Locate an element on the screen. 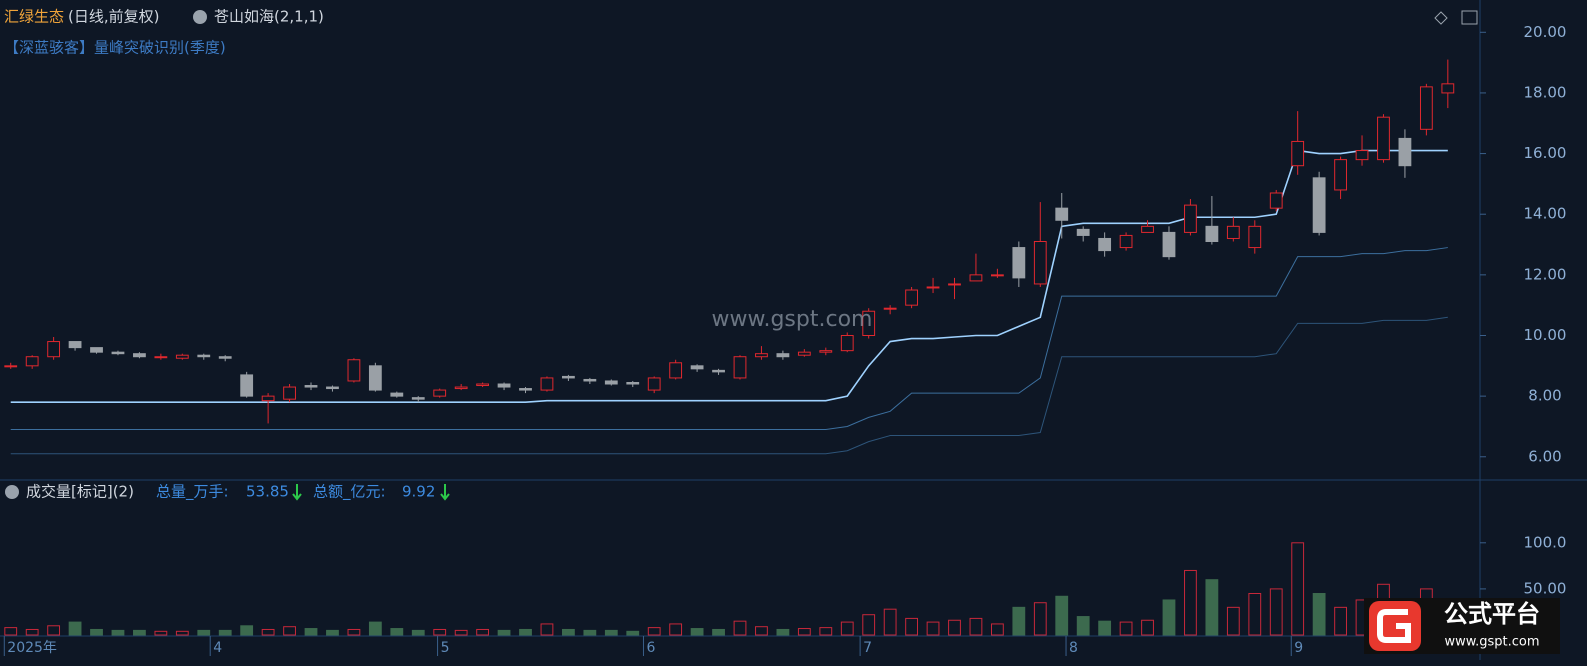 The height and width of the screenshot is (666, 1587). logo-glyph is located at coordinates (1394, 626).